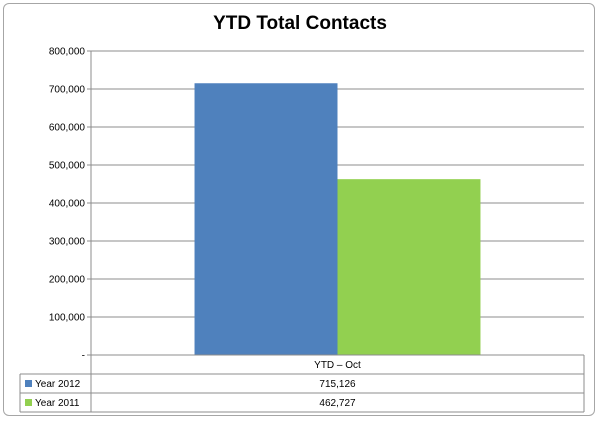 The image size is (600, 421). I want to click on y-tick-label: 500,000, so click(67, 166).